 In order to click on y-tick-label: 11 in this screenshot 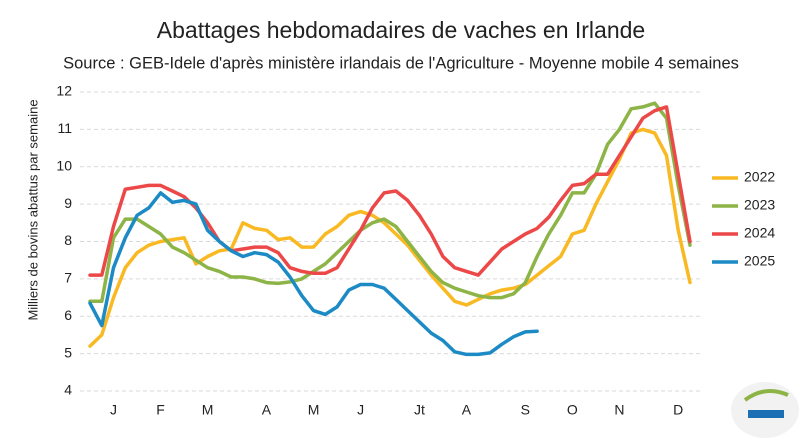, I will do `click(64, 128)`.